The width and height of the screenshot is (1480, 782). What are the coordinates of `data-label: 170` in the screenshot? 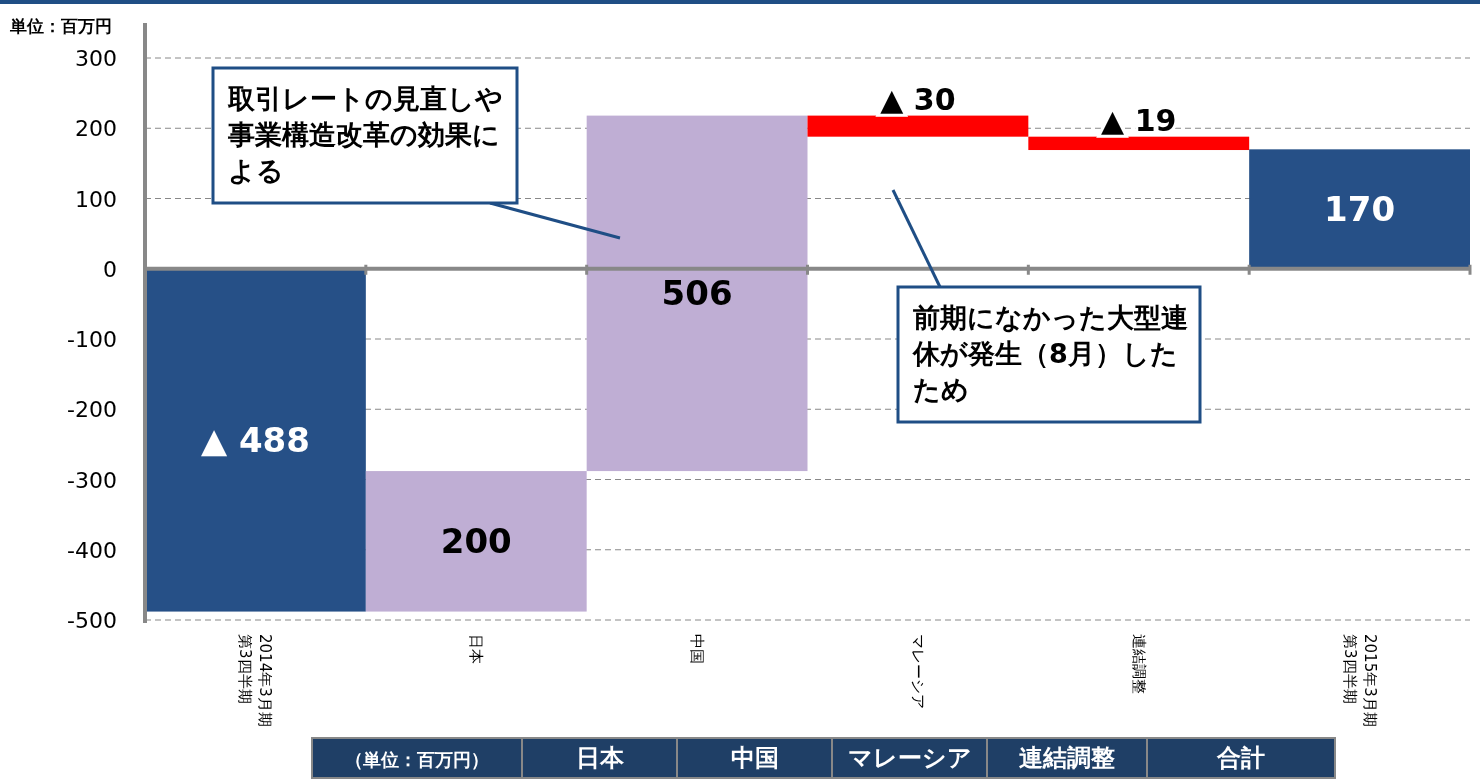 It's located at (1360, 209).